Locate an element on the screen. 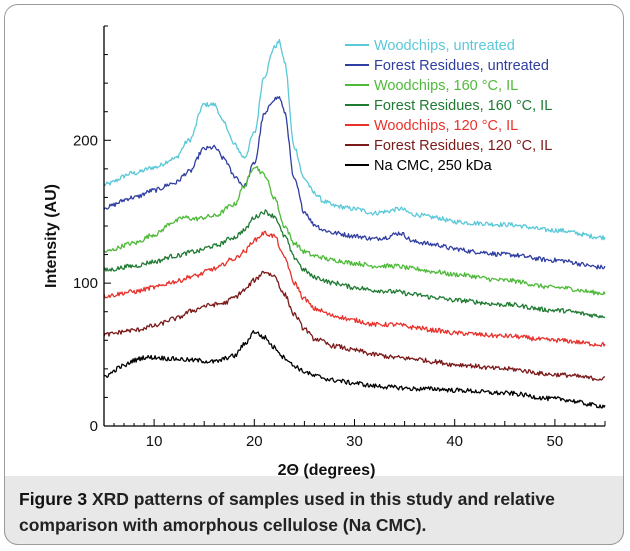  legend-entry-woodchips-120-c-il: Woodchips, 120 °C, IL is located at coordinates (446, 126).